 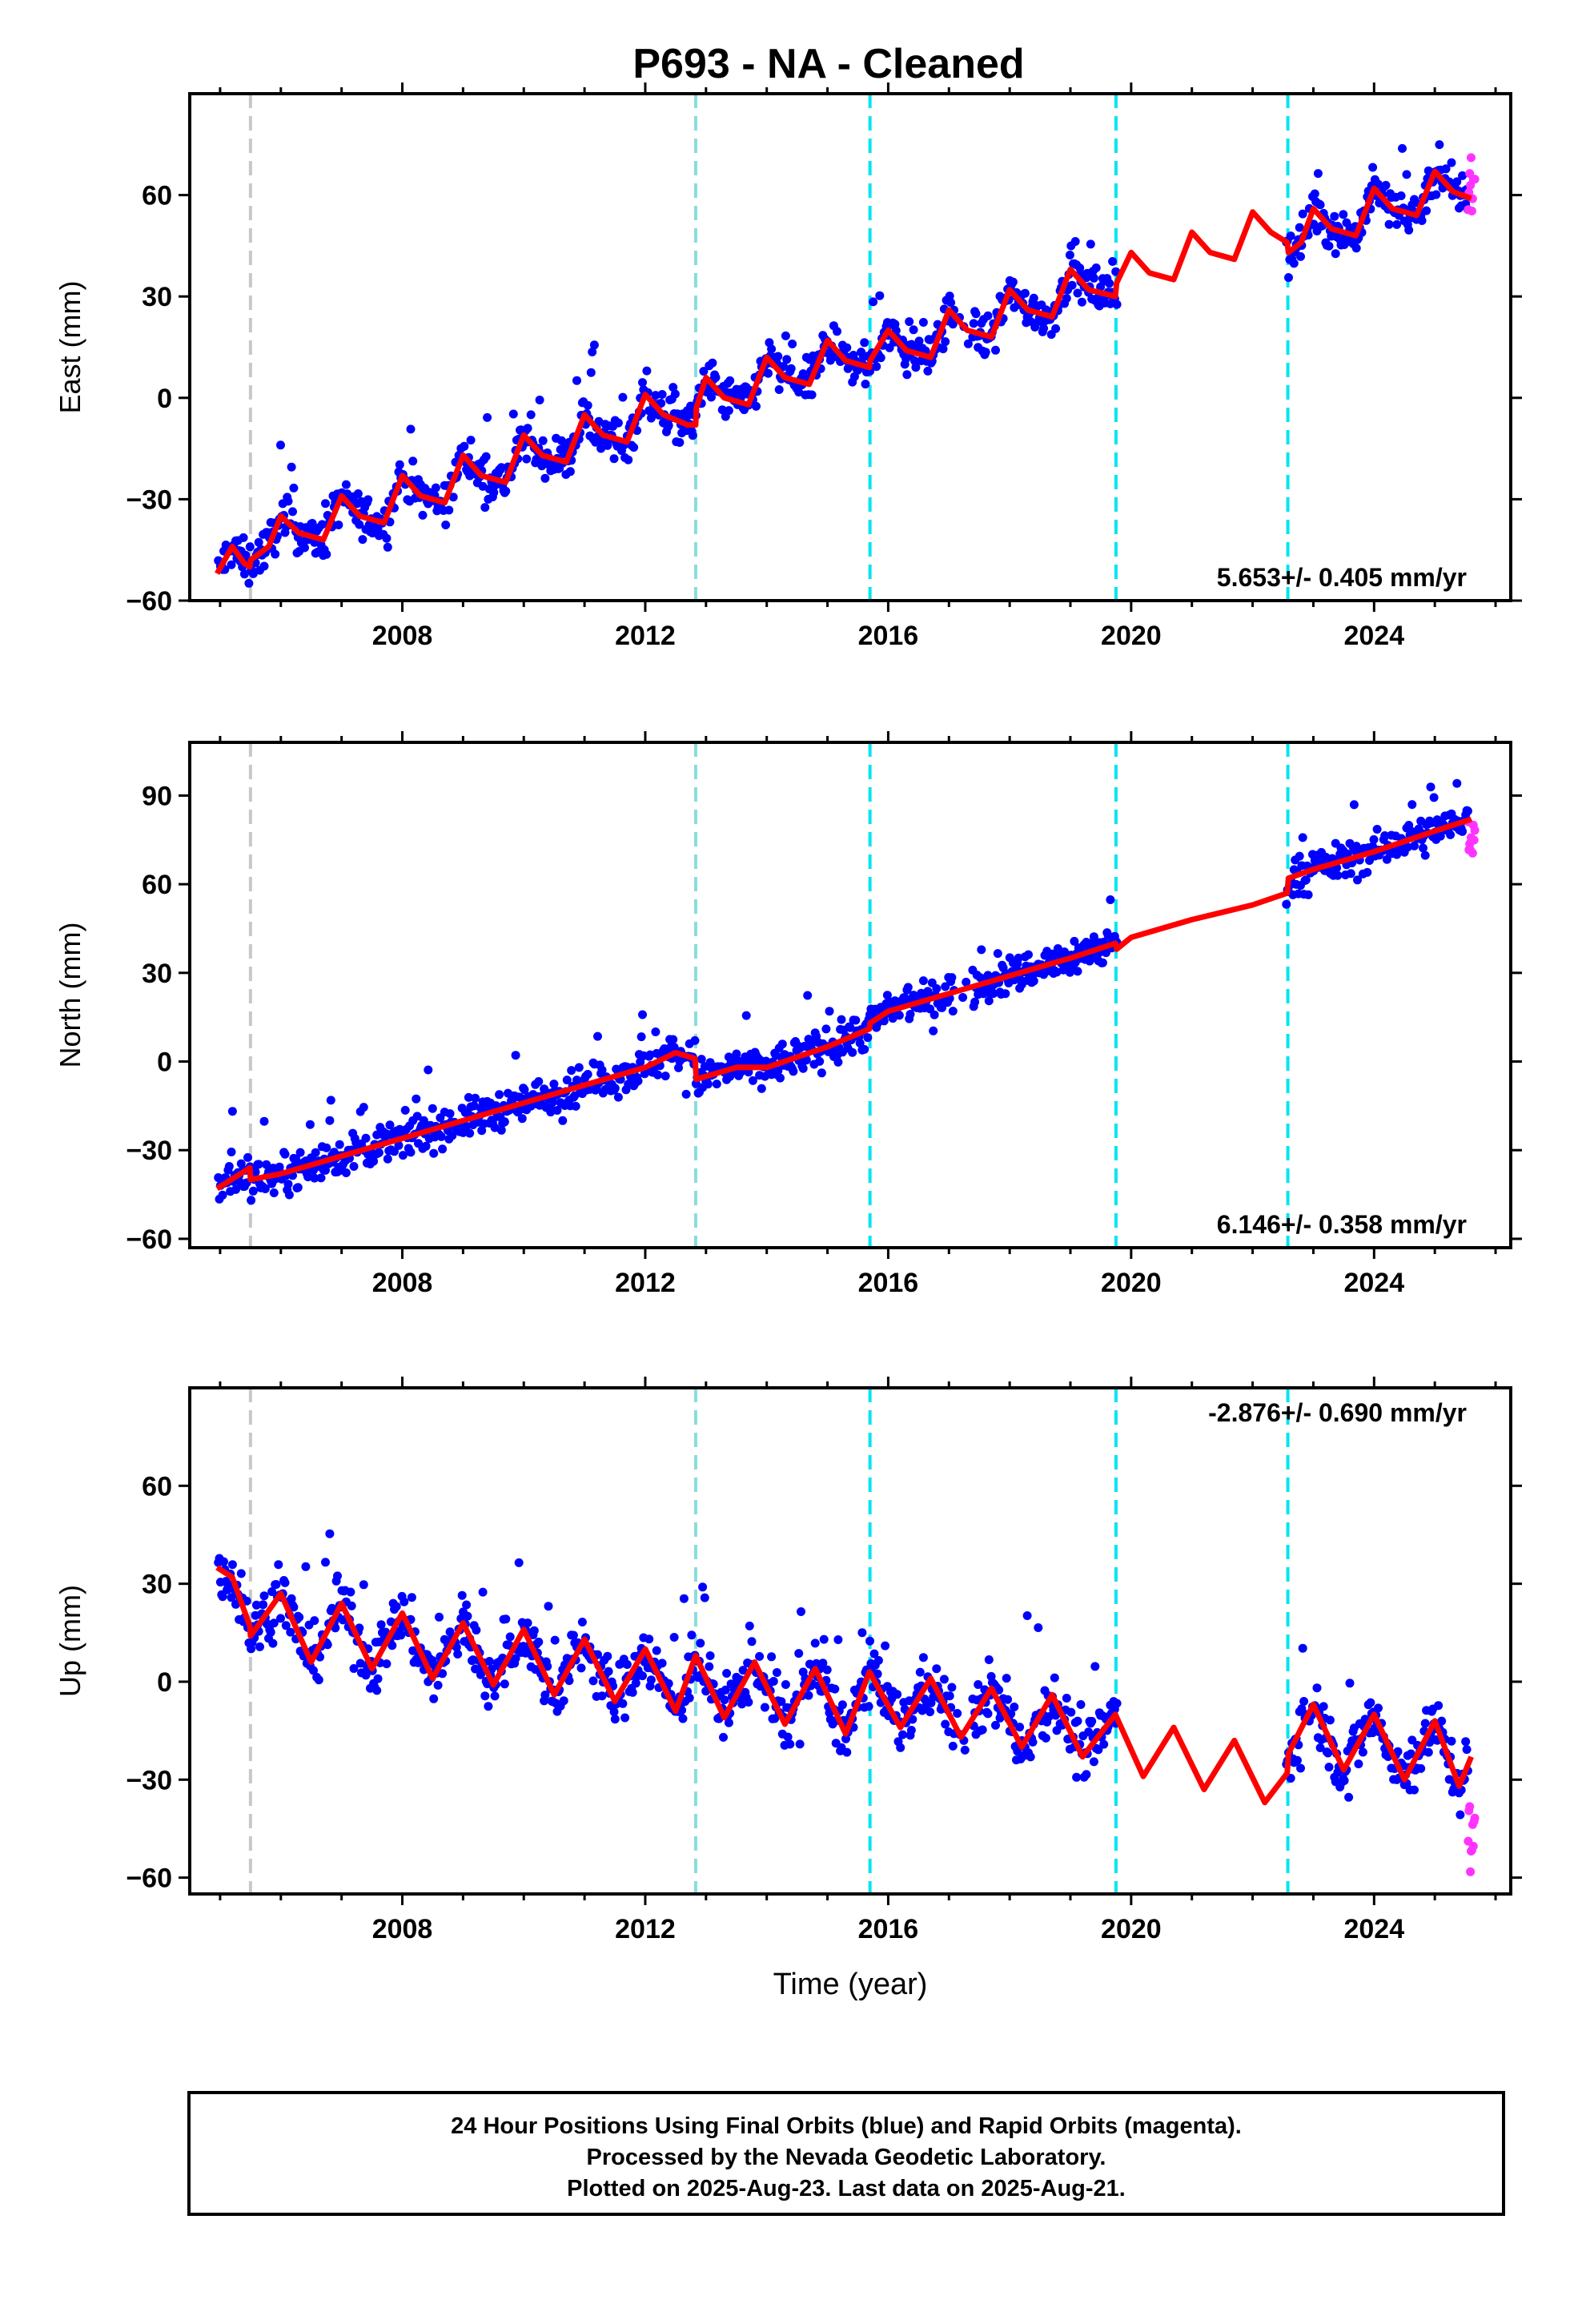 What do you see at coordinates (645, 1929) in the screenshot?
I see `x-tick-label: 2012` at bounding box center [645, 1929].